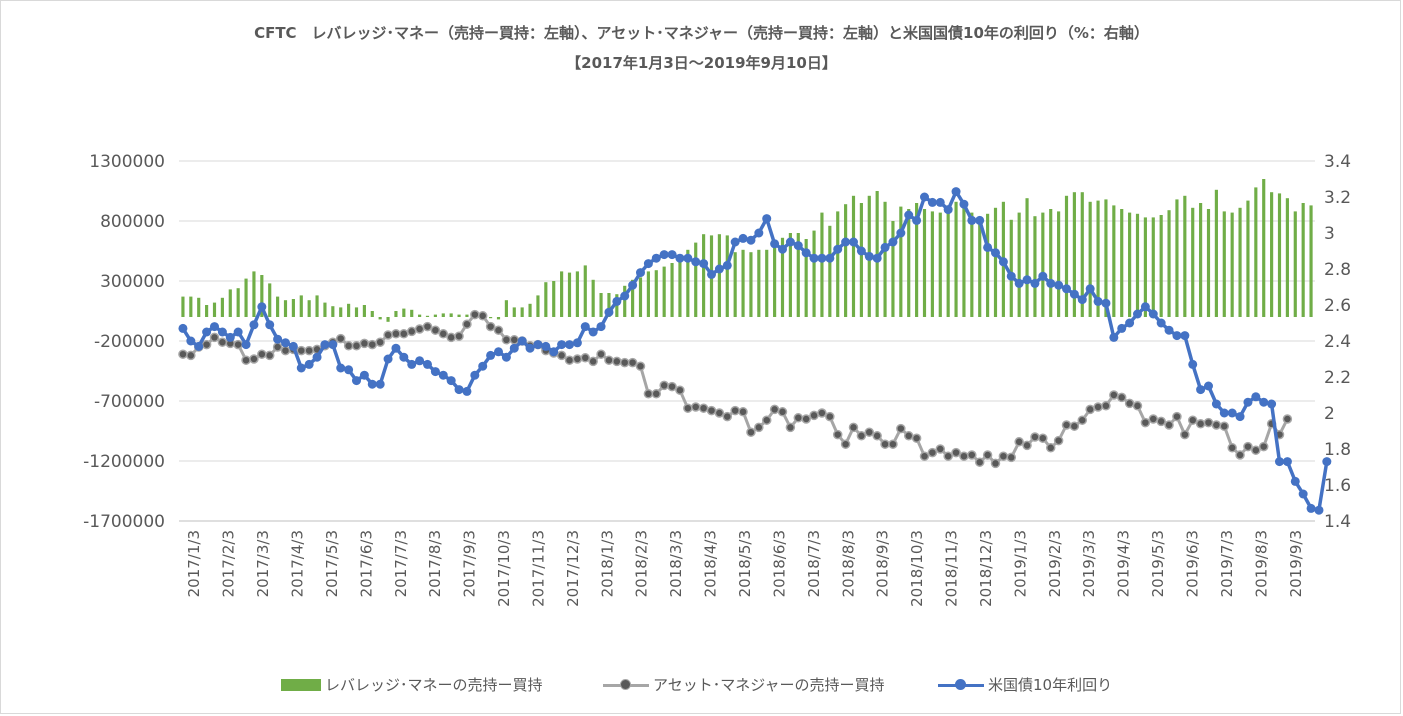 The image size is (1403, 716). Describe the element at coordinates (132, 222) in the screenshot. I see `y-left-tick-label: 800000` at that location.